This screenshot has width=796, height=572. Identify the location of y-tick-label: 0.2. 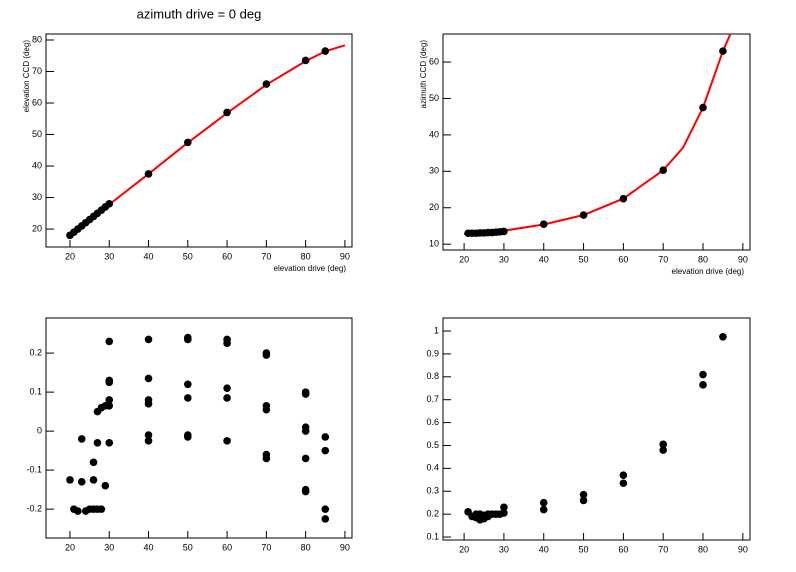
(35, 352).